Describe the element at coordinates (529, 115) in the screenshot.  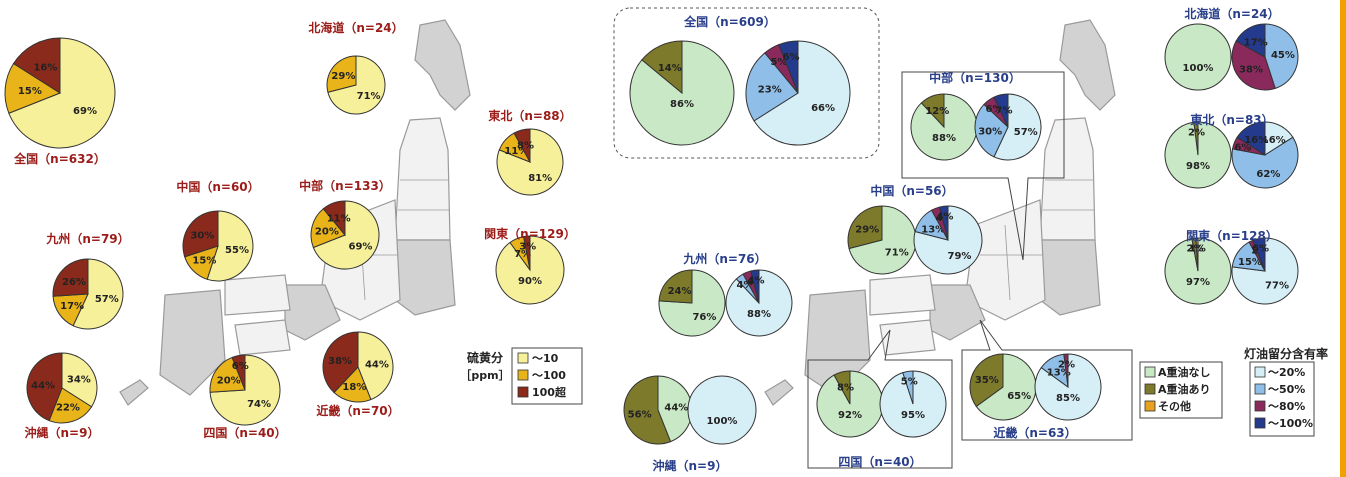
I see `region-label: 東北（n=88）` at that location.